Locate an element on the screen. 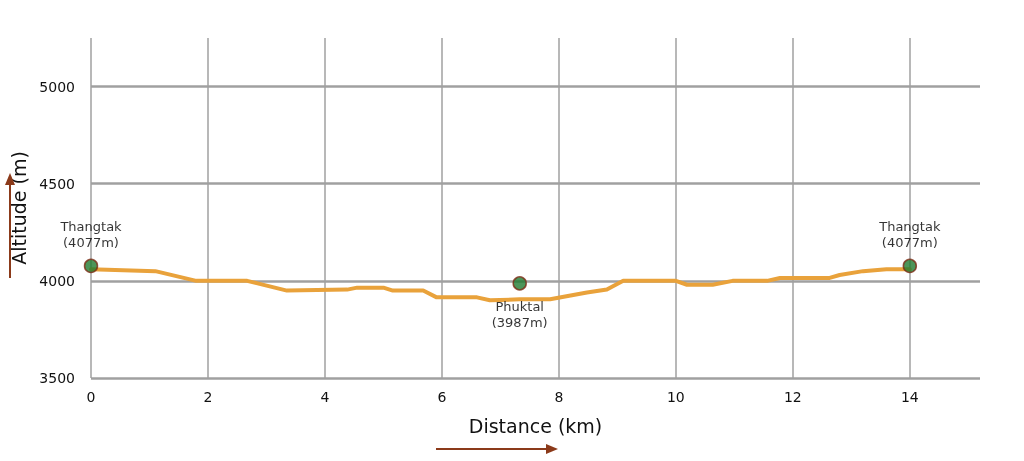  y-axis-title: Altitude (m) is located at coordinates (18, 208).